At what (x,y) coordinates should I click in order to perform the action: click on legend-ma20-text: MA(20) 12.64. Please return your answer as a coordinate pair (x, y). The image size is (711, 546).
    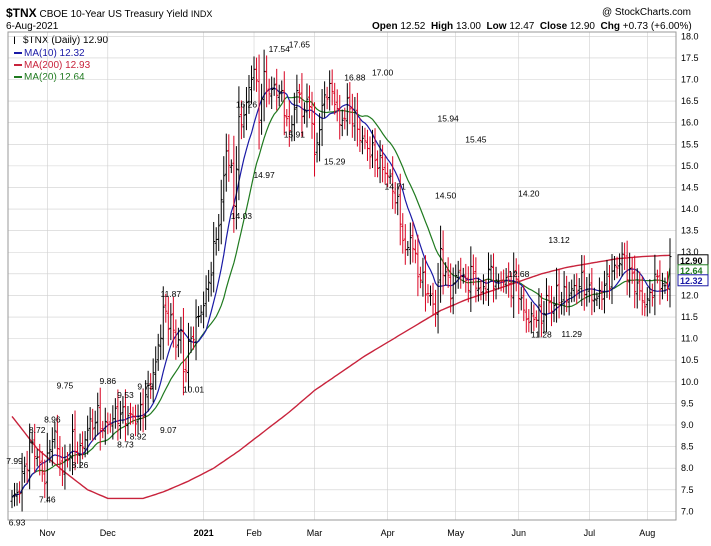
    Looking at the image, I should click on (54, 77).